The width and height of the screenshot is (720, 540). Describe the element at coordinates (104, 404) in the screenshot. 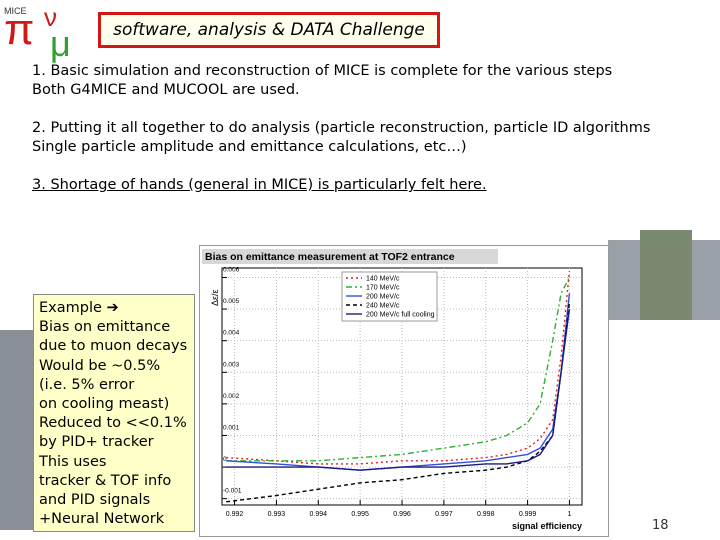

I see `text-line: on cooling meast)` at that location.